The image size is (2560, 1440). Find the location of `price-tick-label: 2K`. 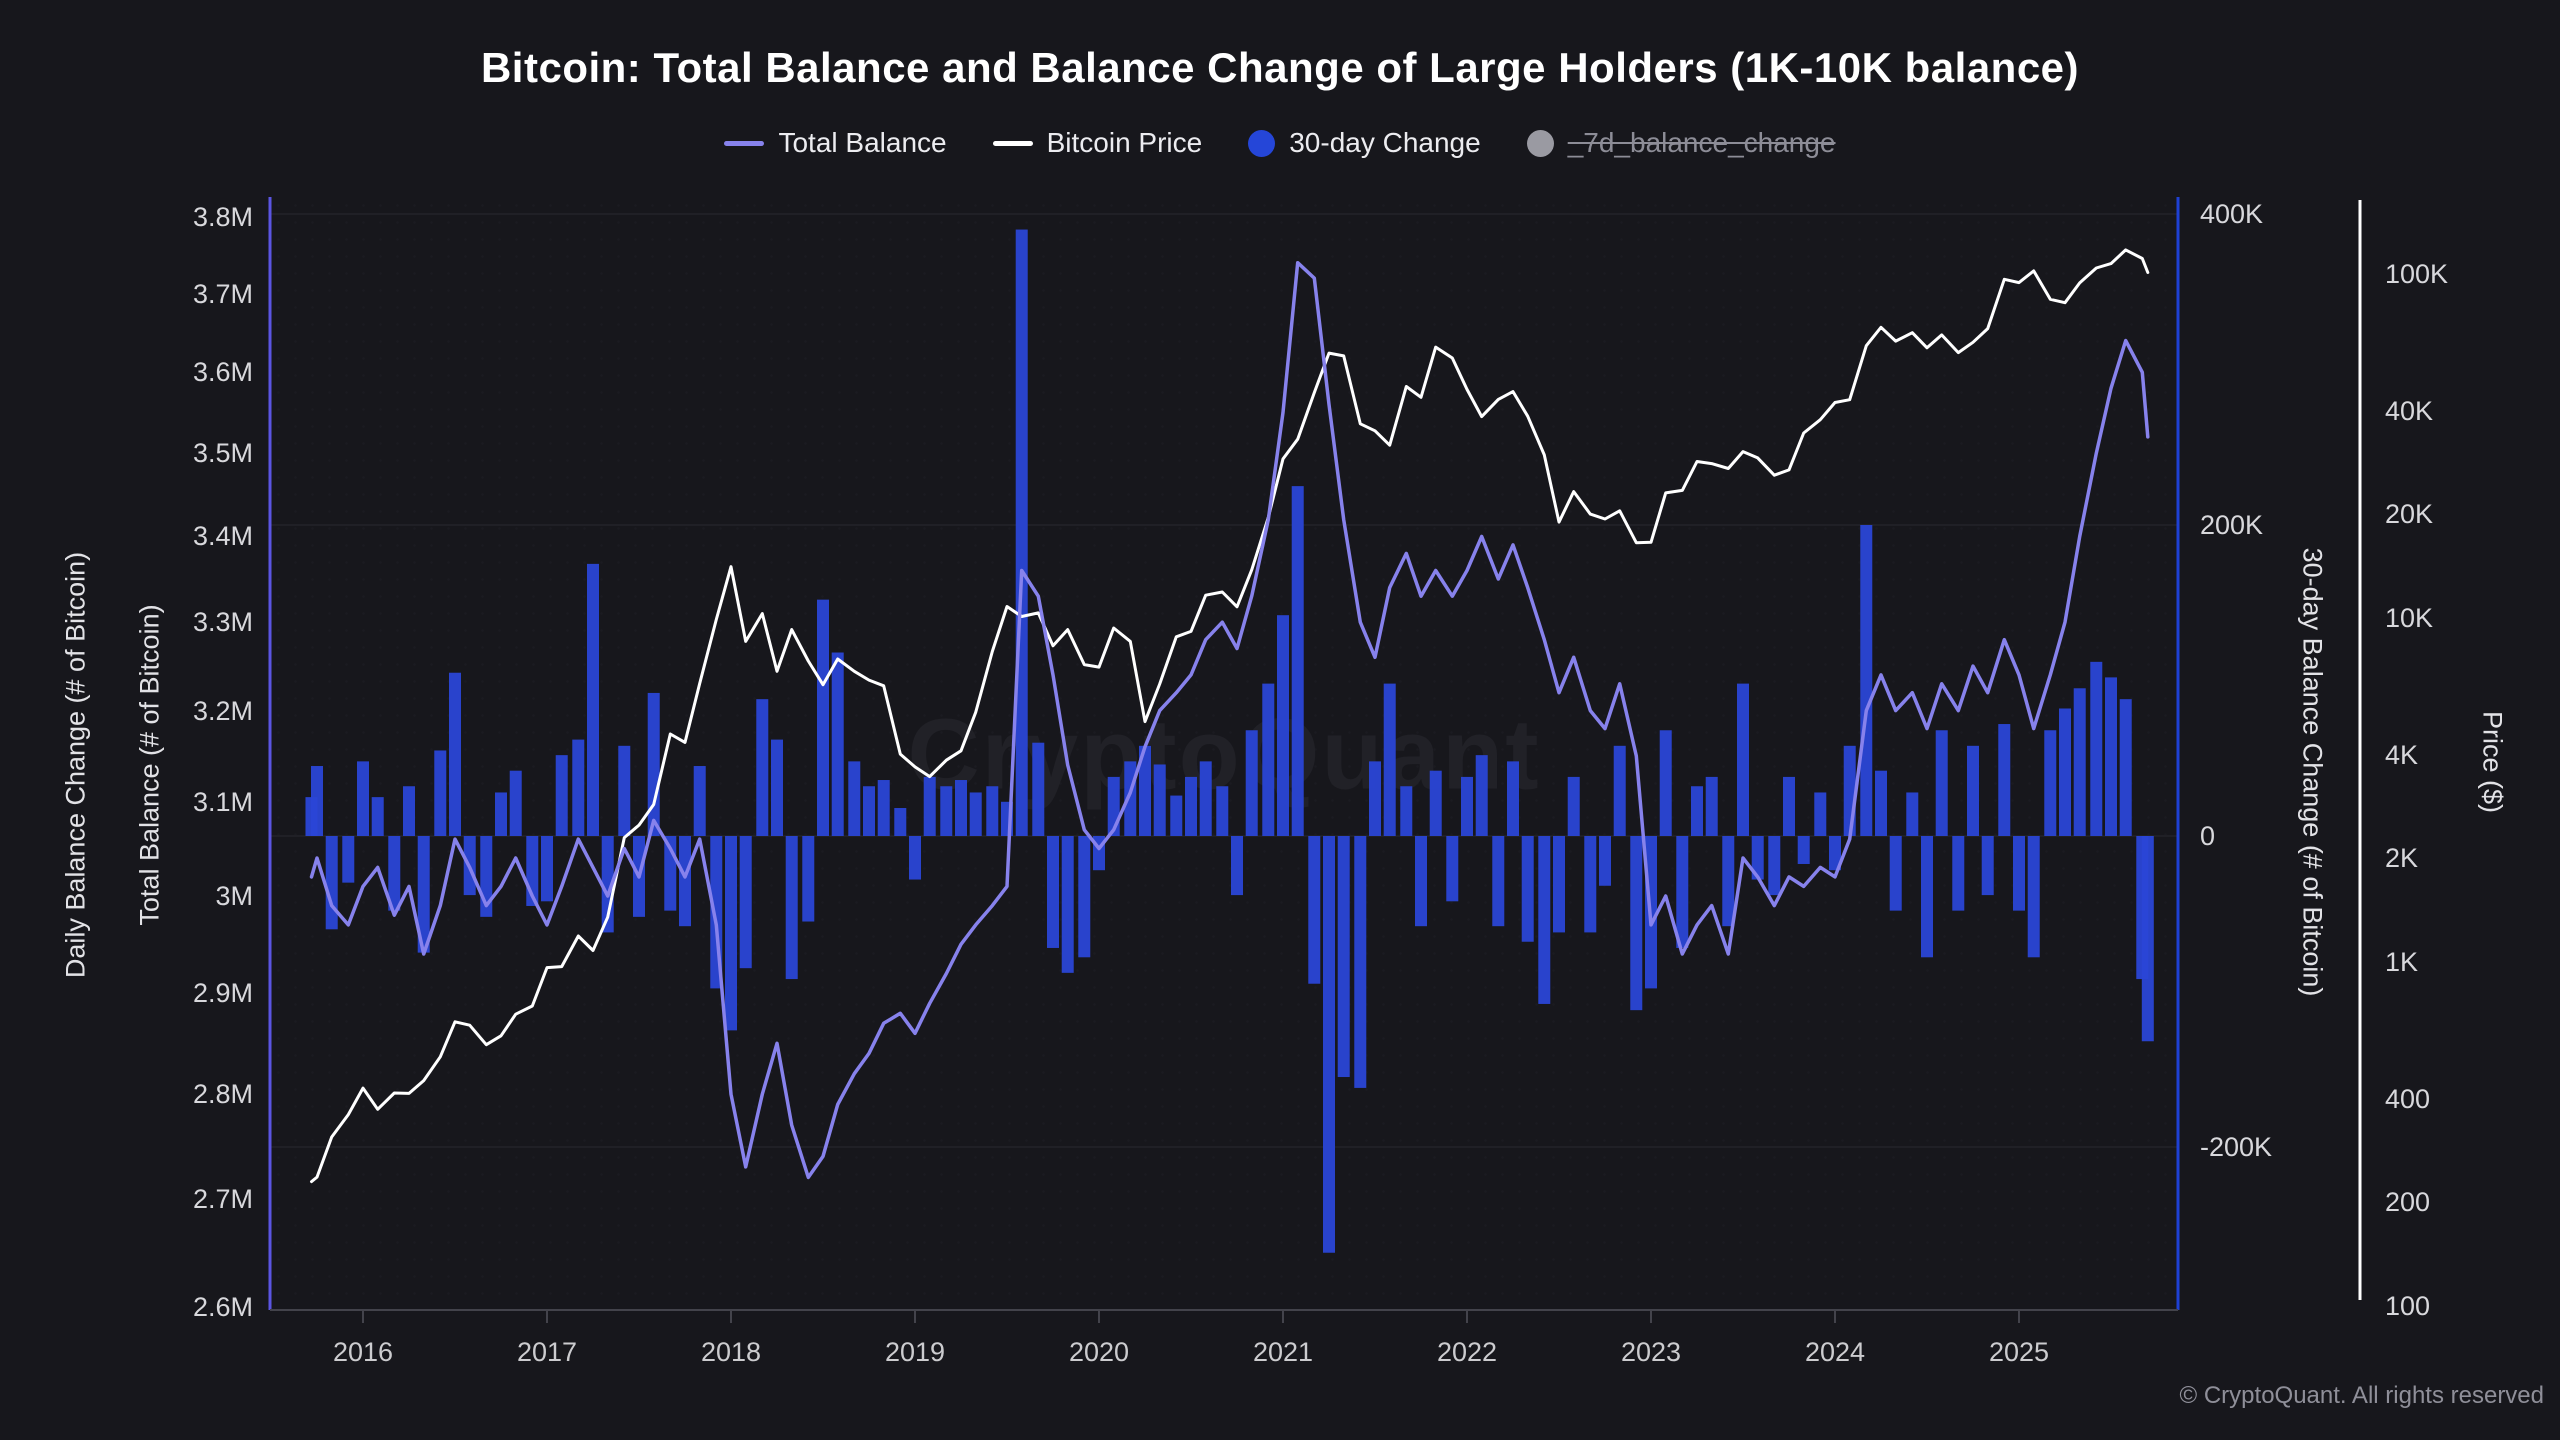

price-tick-label: 2K is located at coordinates (2402, 858).